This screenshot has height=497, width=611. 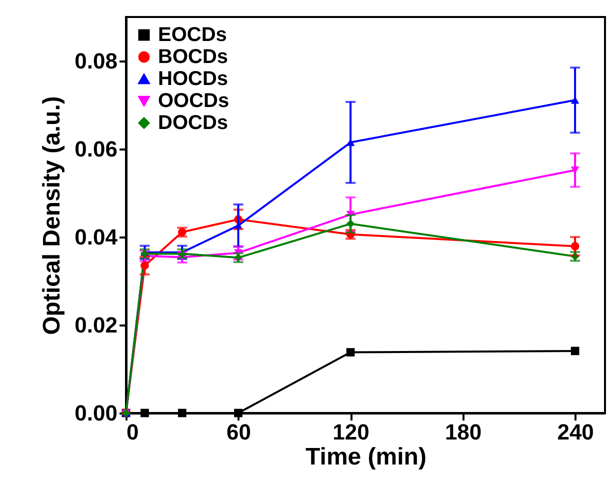 What do you see at coordinates (194, 101) in the screenshot?
I see `legend-label: OOCDs` at bounding box center [194, 101].